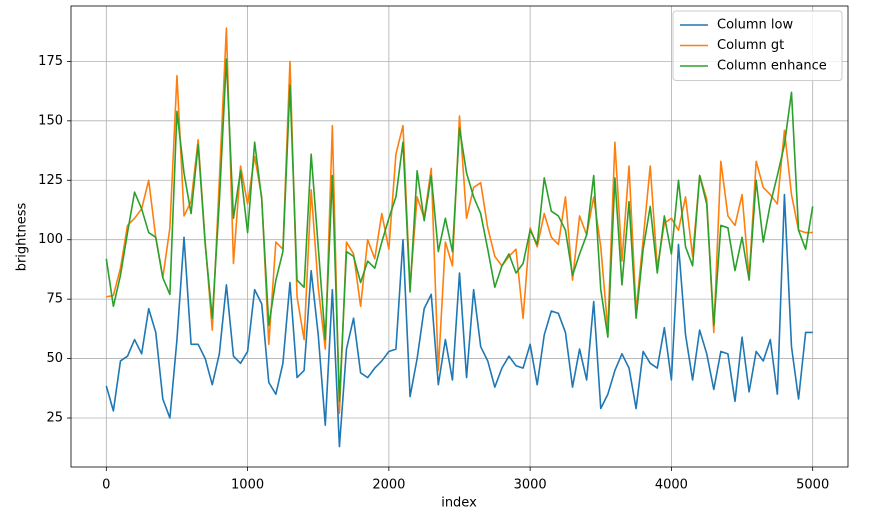  Describe the element at coordinates (54, 418) in the screenshot. I see `y-tick-label: 25` at that location.